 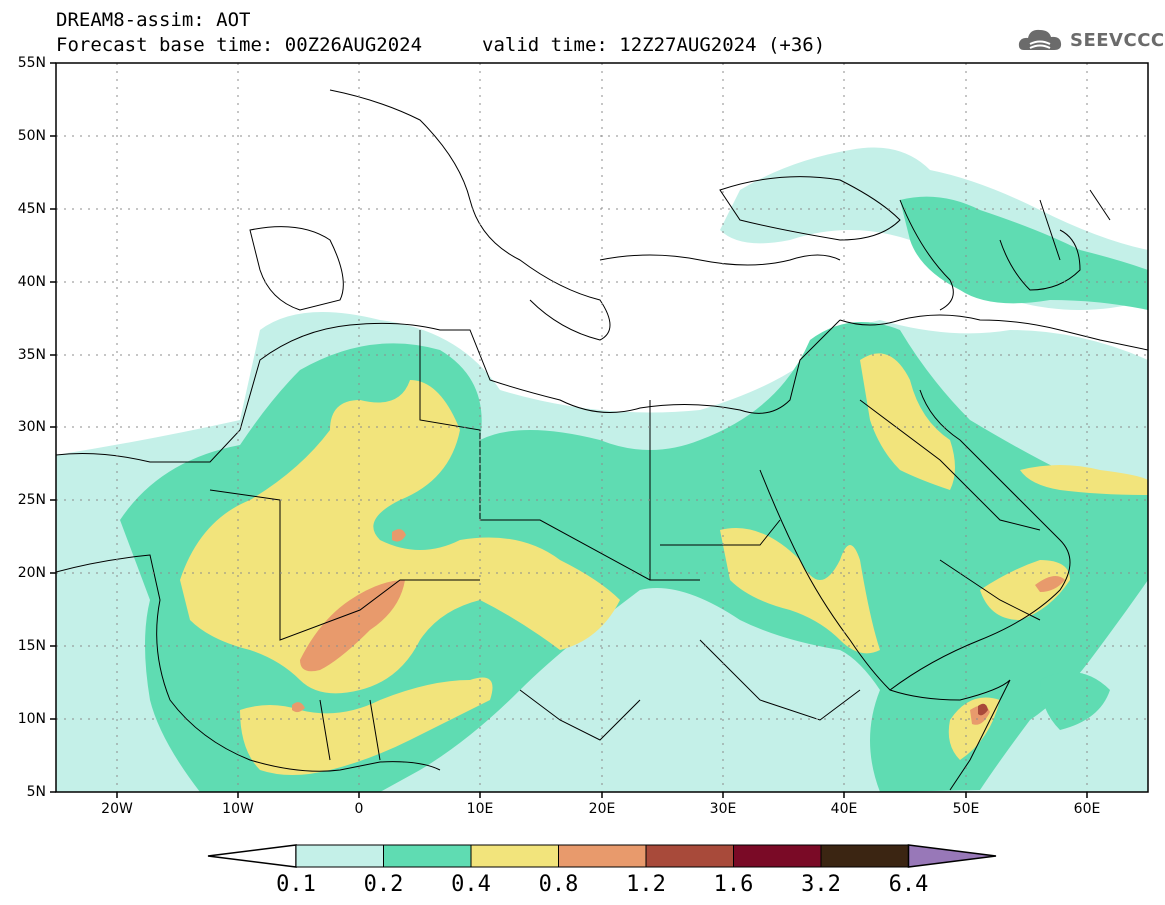 What do you see at coordinates (31, 500) in the screenshot?
I see `lat-label: 25N` at bounding box center [31, 500].